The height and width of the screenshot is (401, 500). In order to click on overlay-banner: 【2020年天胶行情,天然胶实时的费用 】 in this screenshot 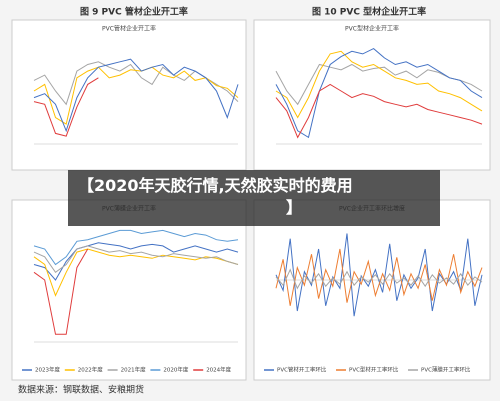, I will do `click(254, 198)`.